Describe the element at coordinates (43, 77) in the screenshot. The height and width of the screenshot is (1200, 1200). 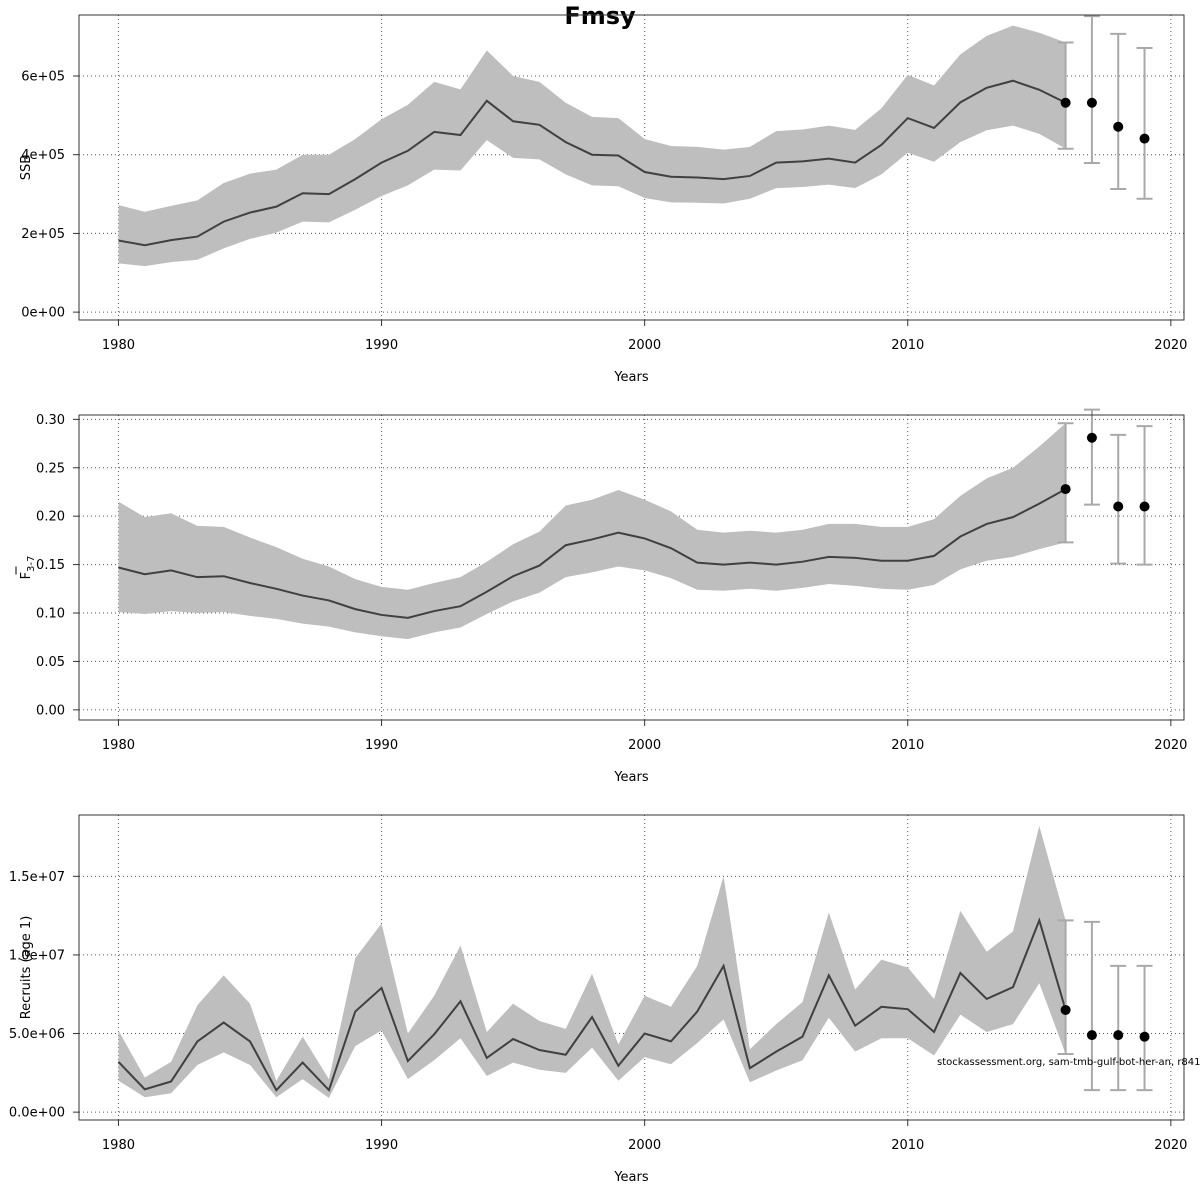
I see `y-tick-label: 6e+05` at that location.